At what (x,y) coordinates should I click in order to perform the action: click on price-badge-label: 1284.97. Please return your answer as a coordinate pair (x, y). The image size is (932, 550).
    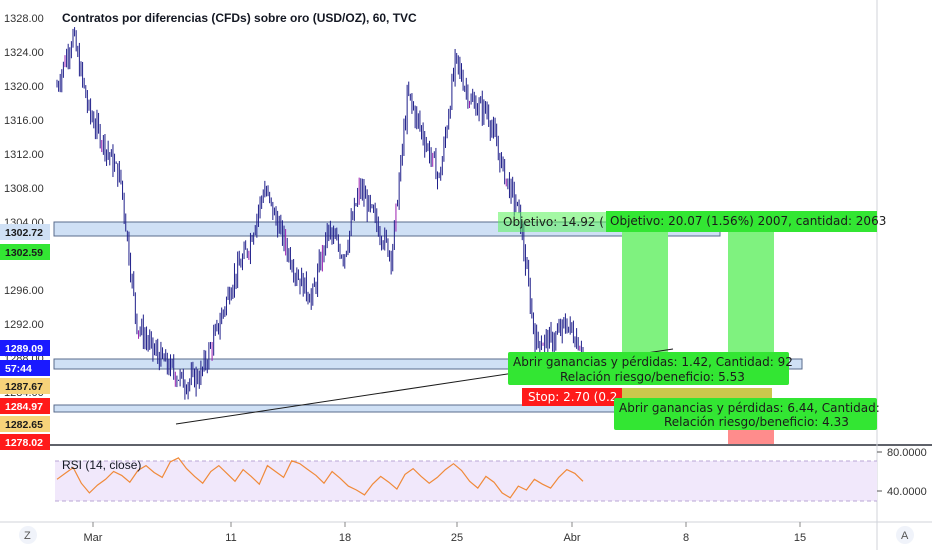
    Looking at the image, I should click on (24, 407).